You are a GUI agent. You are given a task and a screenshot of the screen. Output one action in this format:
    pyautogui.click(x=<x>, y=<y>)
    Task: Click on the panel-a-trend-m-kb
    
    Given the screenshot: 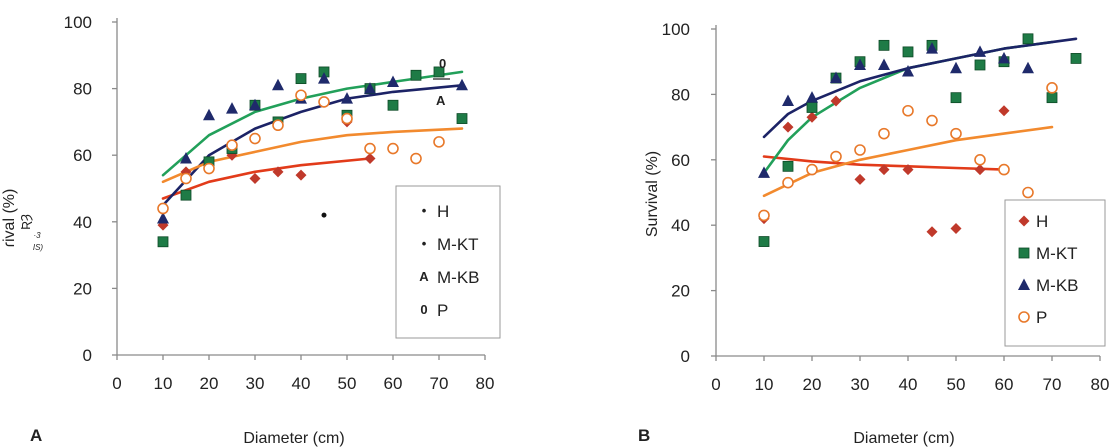 What is the action you would take?
    pyautogui.click(x=312, y=145)
    